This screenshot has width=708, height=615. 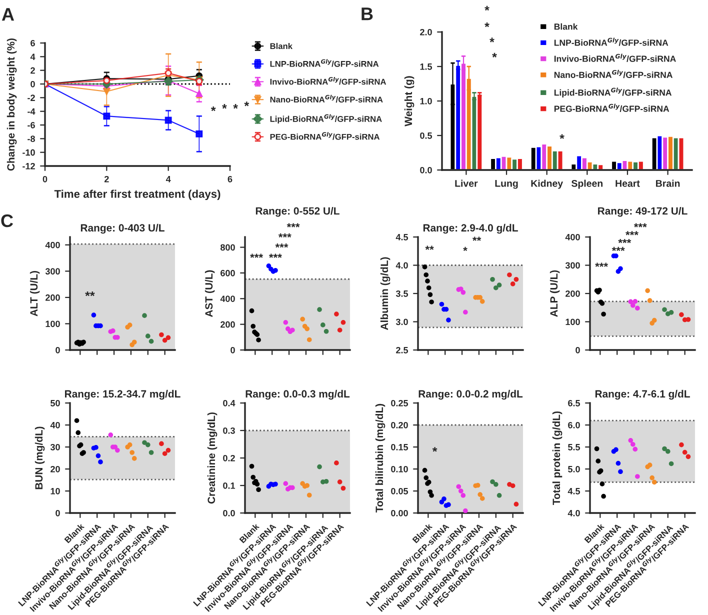 What do you see at coordinates (426, 135) in the screenshot?
I see `y-tick-label: 0.5` at bounding box center [426, 135].